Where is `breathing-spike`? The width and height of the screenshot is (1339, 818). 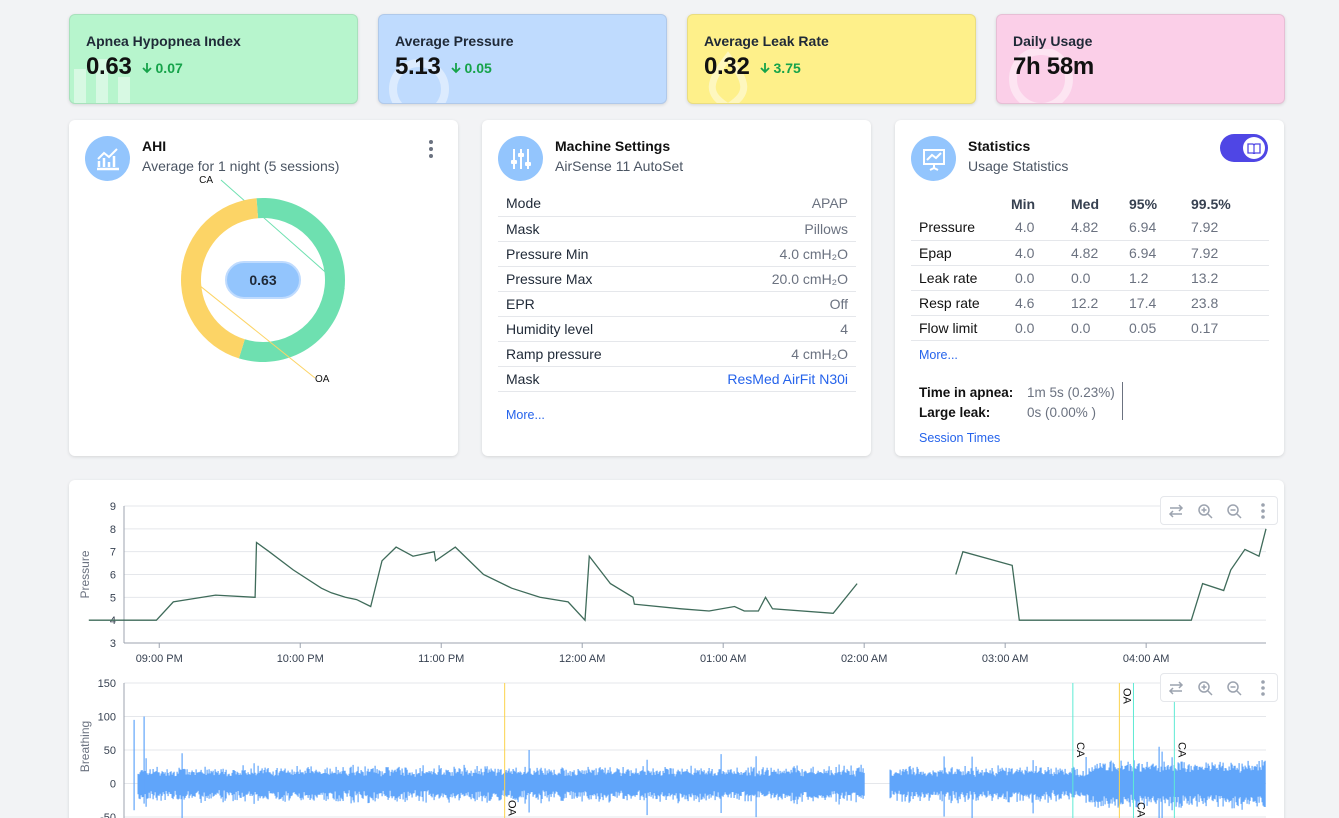 breathing-spike is located at coordinates (139, 763).